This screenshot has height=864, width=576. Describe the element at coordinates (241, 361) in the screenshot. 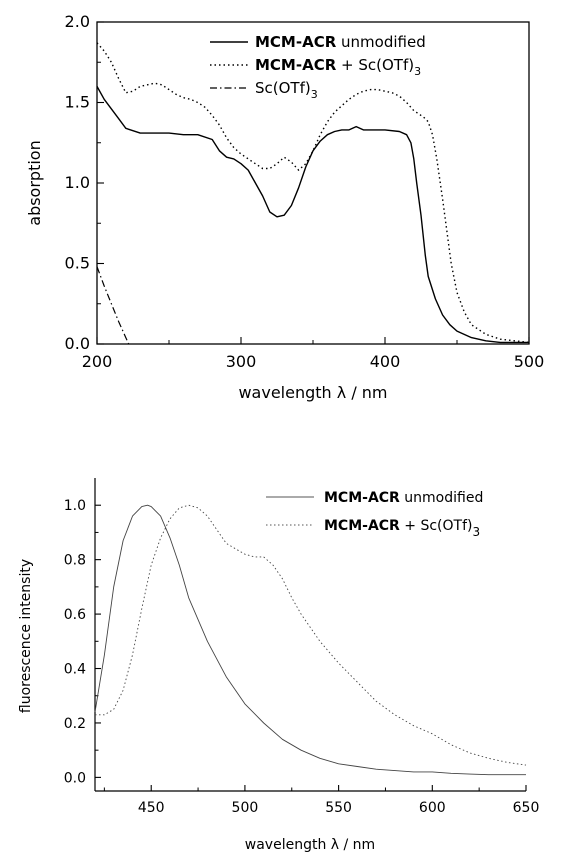

I see `x-tick-label: 300` at that location.